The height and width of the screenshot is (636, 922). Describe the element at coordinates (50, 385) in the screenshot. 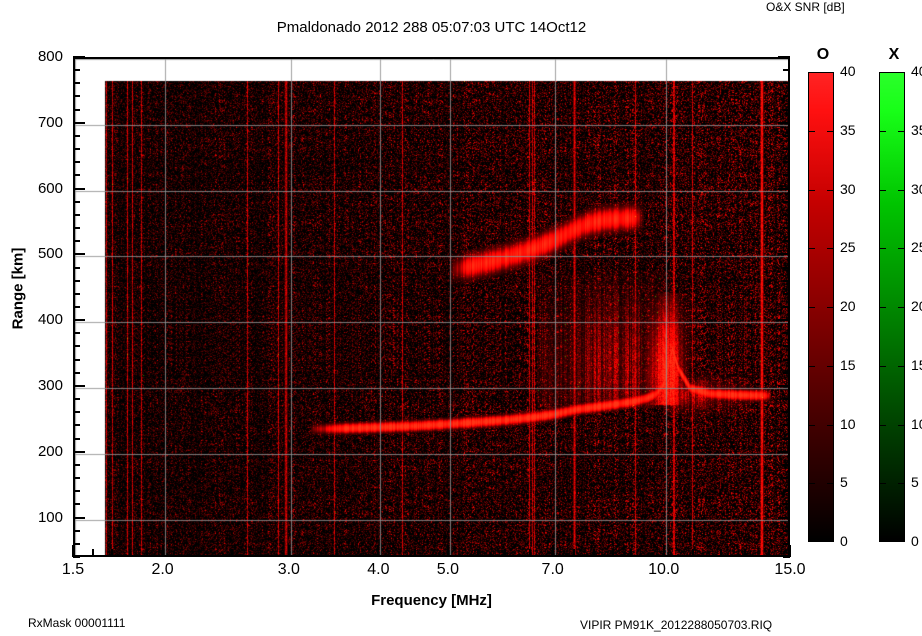

I see `y-tick-label: 300` at that location.